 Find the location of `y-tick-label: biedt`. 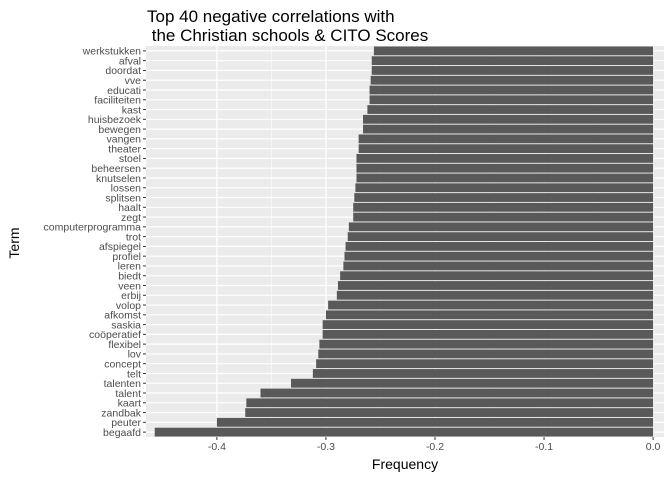

y-tick-label: biedt is located at coordinates (129, 277).